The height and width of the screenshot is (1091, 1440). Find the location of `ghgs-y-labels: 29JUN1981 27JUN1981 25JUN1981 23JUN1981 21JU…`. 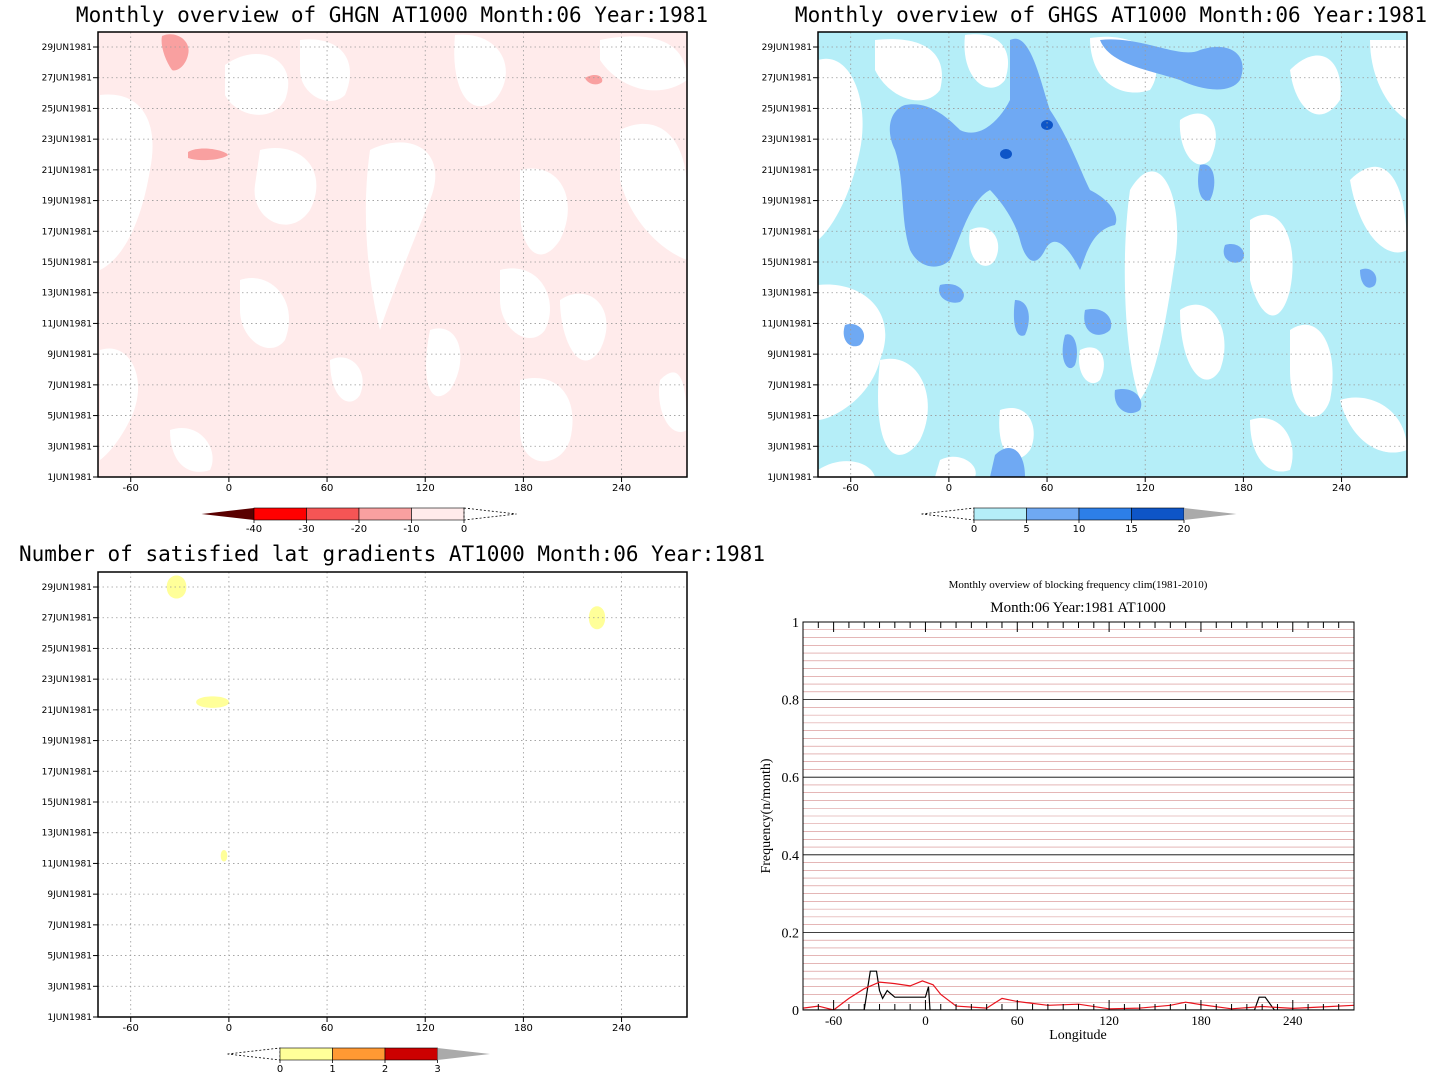

ghgs-y-labels: 29JUN1981 27JUN1981 25JUN1981 23JUN1981 21JU… is located at coordinates (790, 263).